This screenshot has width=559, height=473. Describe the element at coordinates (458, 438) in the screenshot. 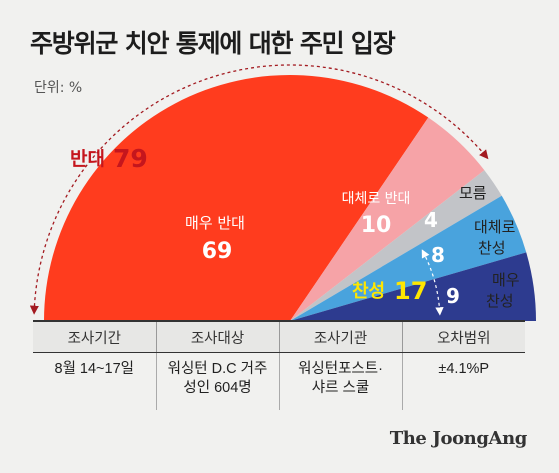

I see `brand-logo: The JoongAng` at that location.